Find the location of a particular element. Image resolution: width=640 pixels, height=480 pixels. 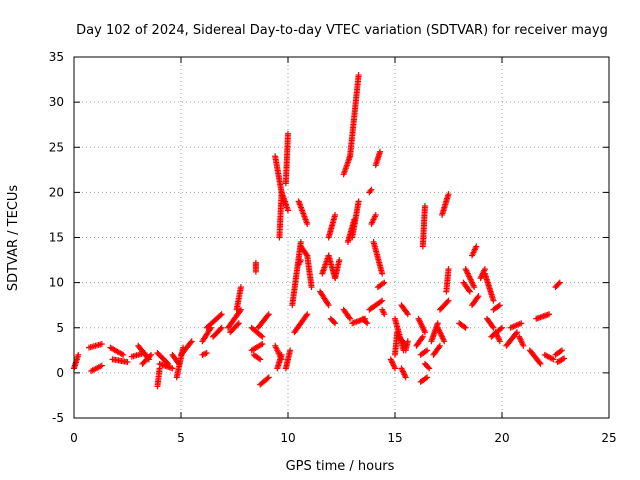

y-axis-label: SDTVAR / TECUs is located at coordinates (13, 238).